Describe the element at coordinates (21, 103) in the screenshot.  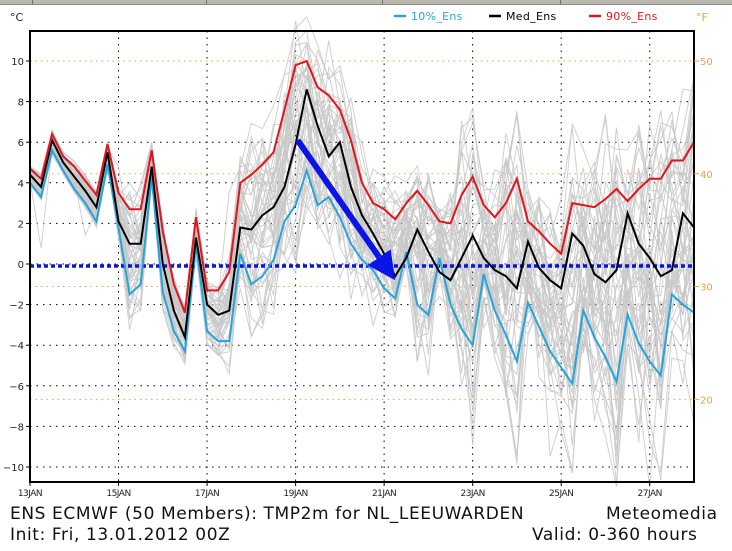
I see `y-tick-label: 8` at that location.